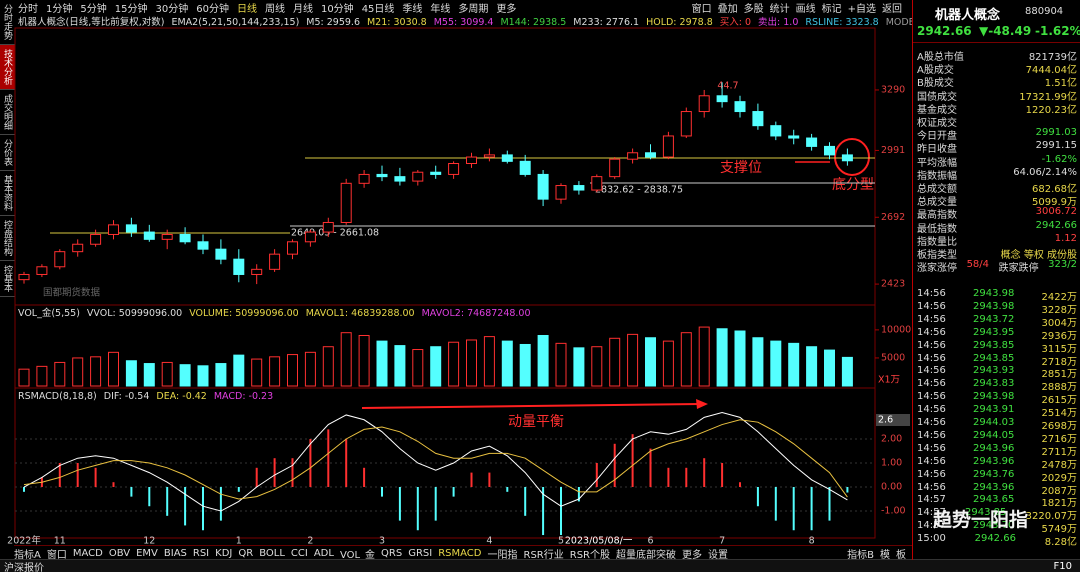  I want to click on period-tab: 1分钟, so click(59, 9).